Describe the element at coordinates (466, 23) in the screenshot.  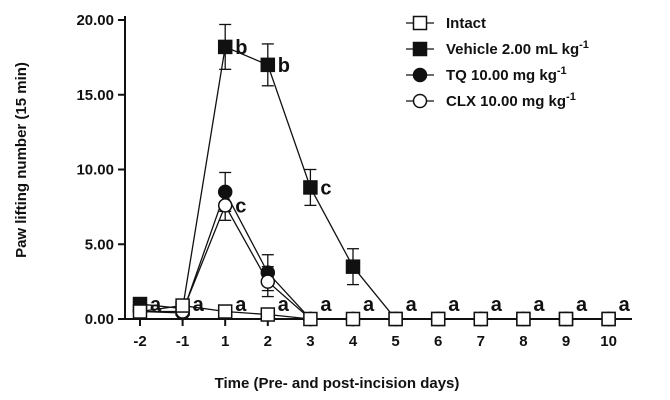
I see `legend-label: Intact` at that location.